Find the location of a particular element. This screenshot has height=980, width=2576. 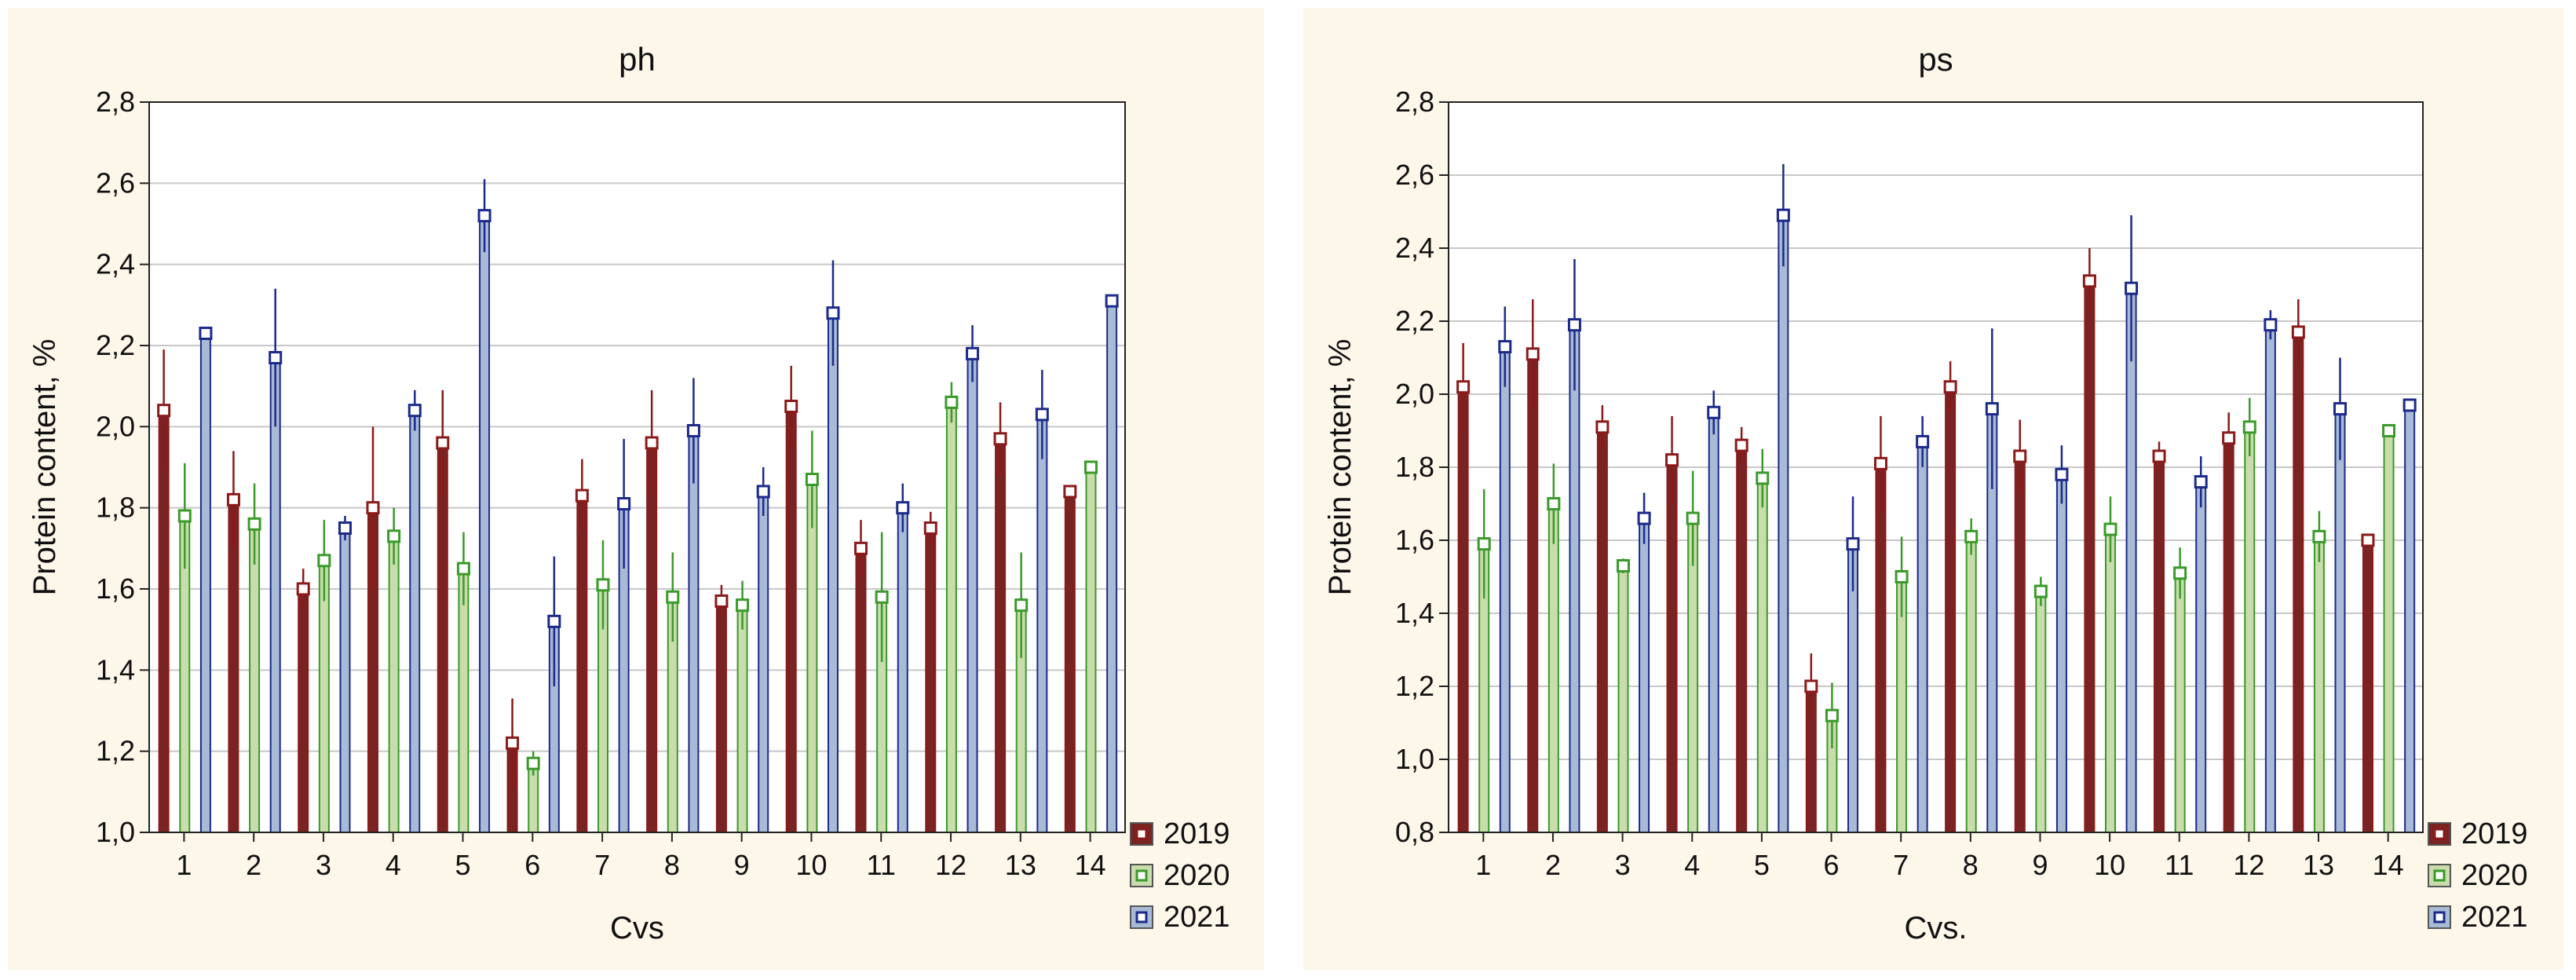

bar-2021-cv14 is located at coordinates (1112, 566).